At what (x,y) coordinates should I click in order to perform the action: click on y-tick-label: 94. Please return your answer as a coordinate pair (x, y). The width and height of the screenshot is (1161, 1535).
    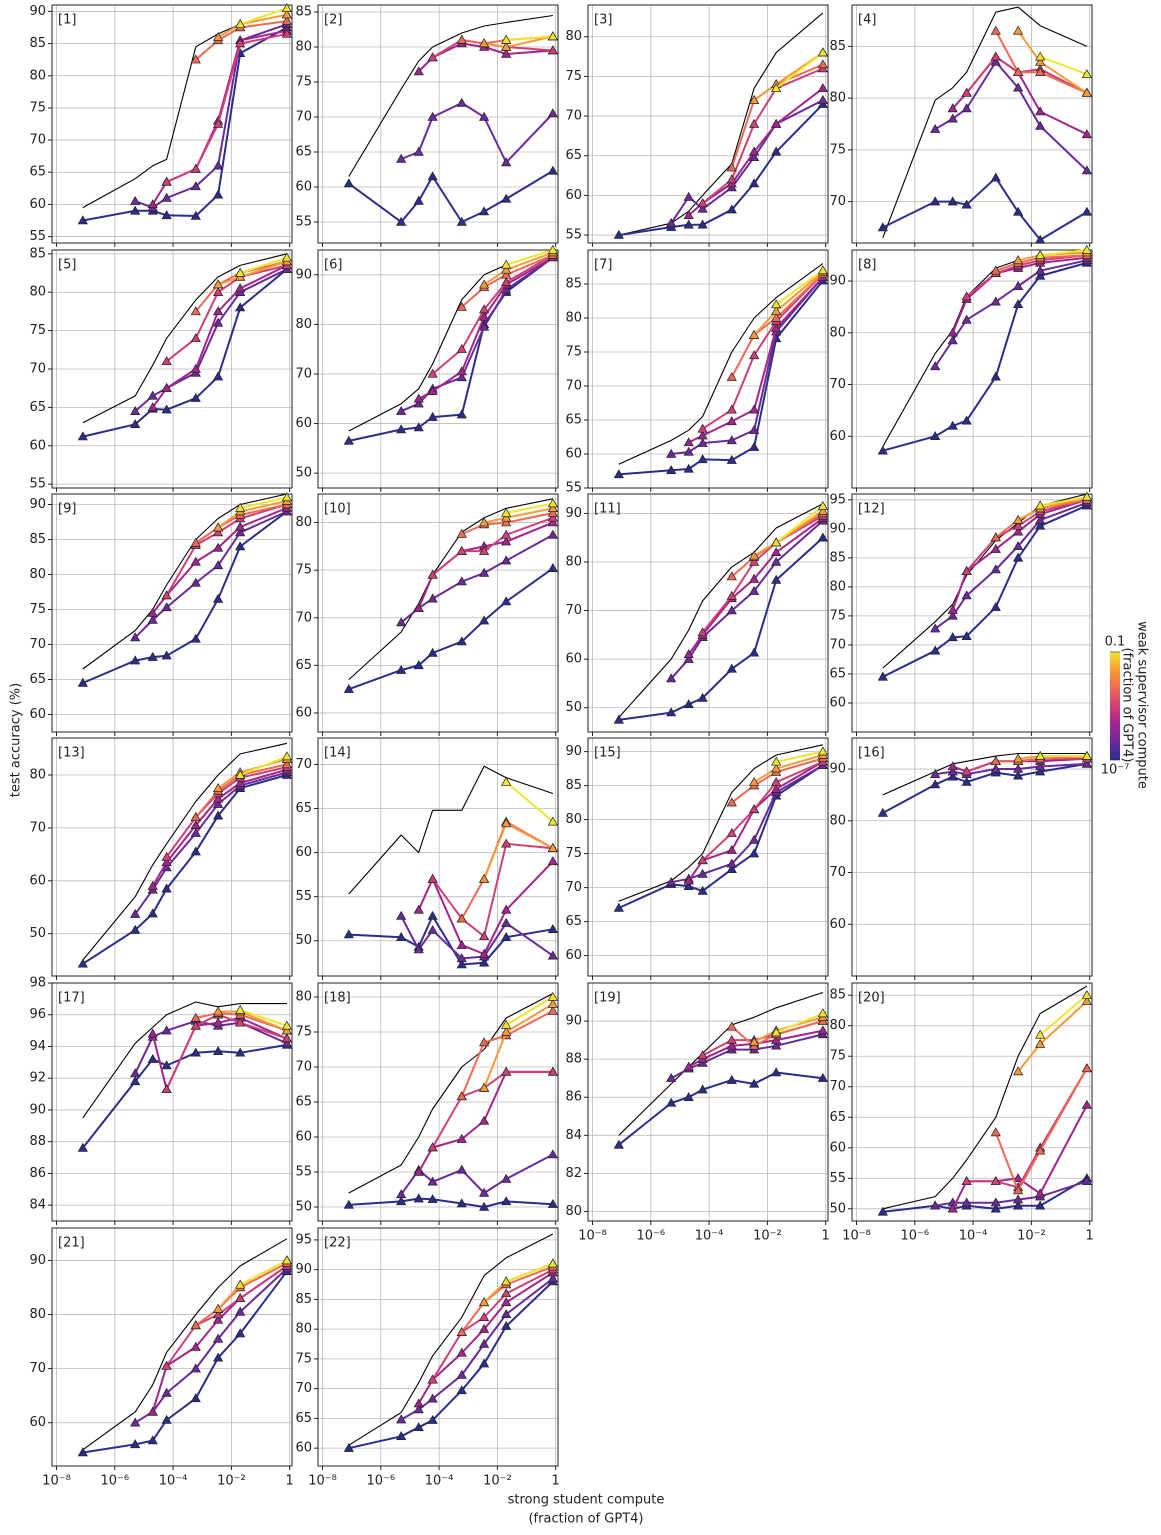
    Looking at the image, I should click on (37, 1046).